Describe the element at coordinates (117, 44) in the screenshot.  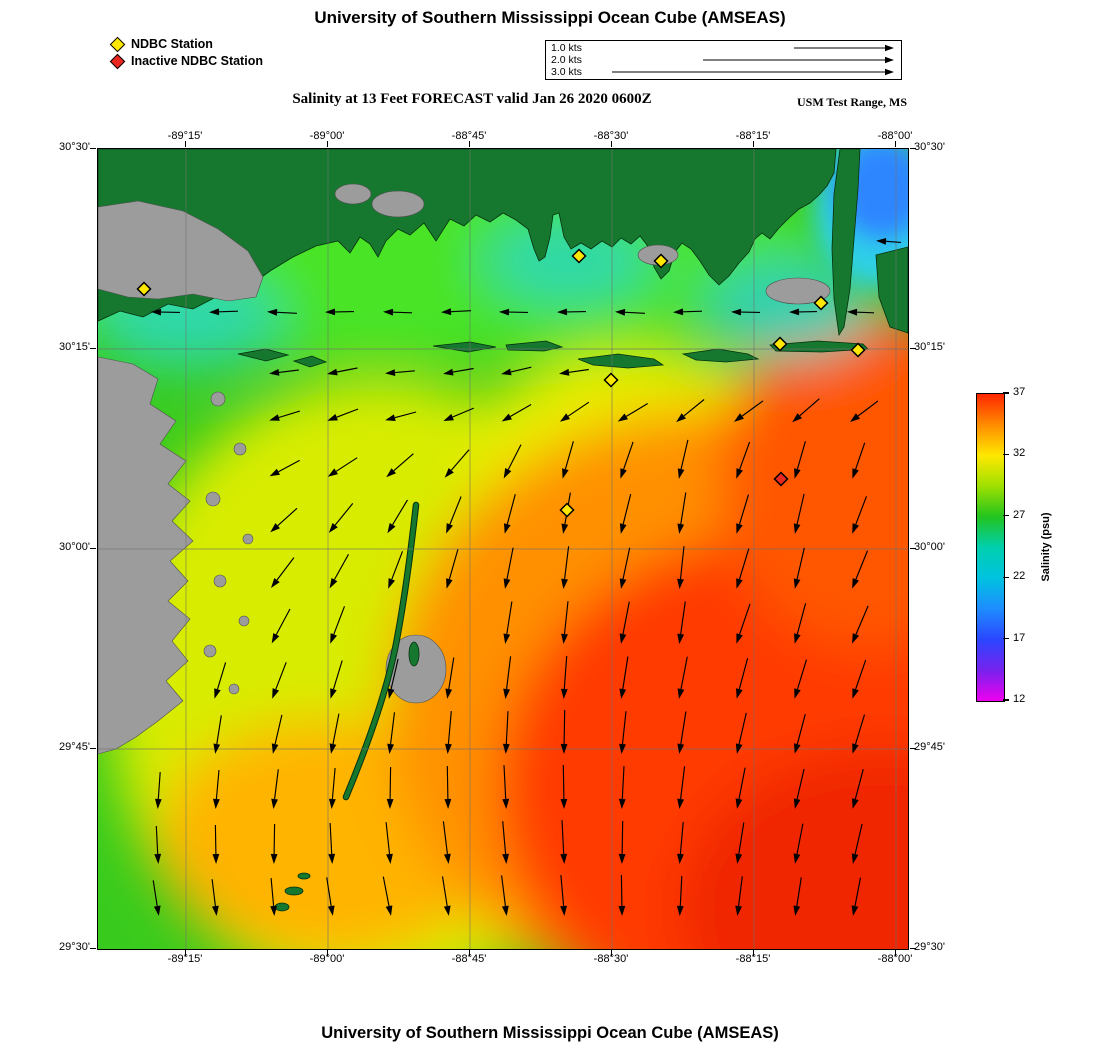
I see `ndbc-station-icon` at that location.